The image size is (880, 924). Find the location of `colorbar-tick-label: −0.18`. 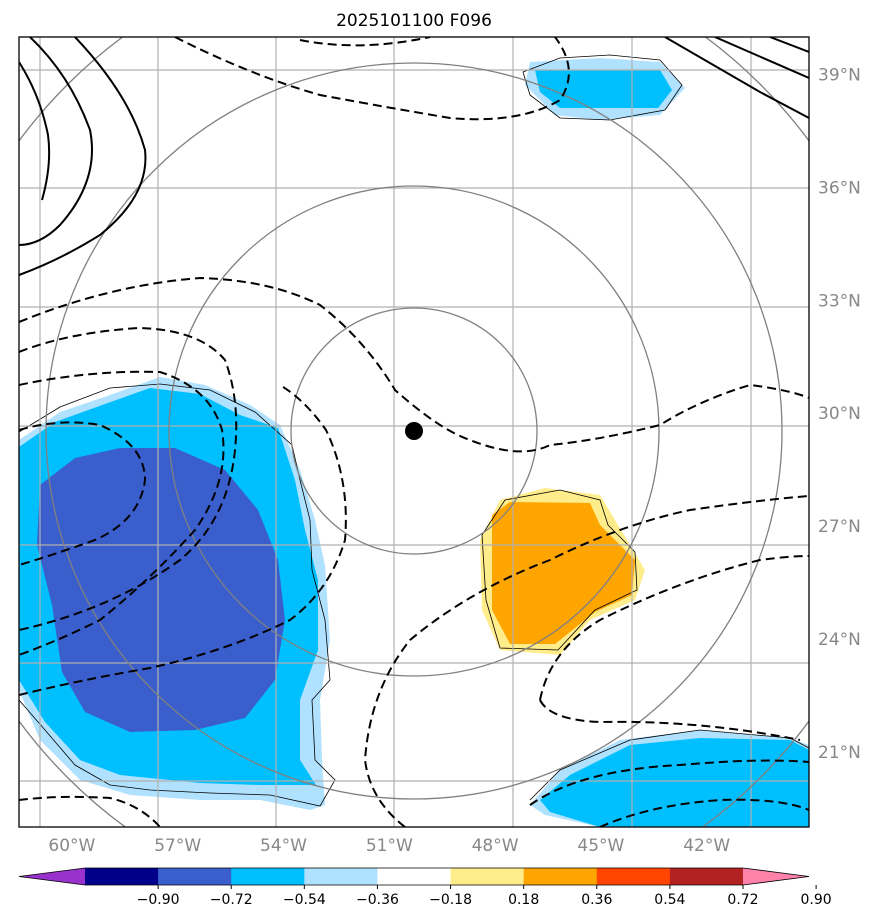

colorbar-tick-label: −0.18 is located at coordinates (450, 900).